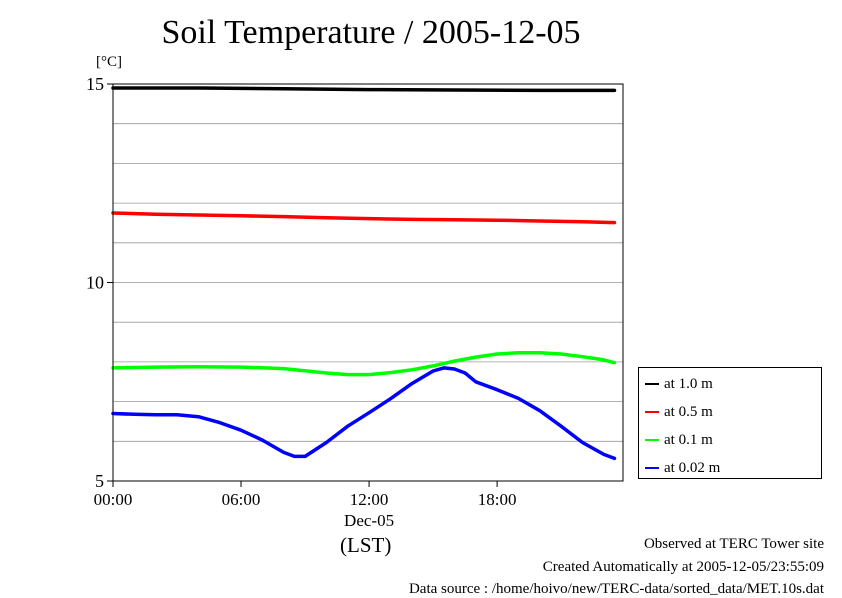 This screenshot has width=842, height=598. Describe the element at coordinates (730, 423) in the screenshot. I see `legend: at 1.0 m at 0.5 m at 0.1 m at 0.02 m` at that location.